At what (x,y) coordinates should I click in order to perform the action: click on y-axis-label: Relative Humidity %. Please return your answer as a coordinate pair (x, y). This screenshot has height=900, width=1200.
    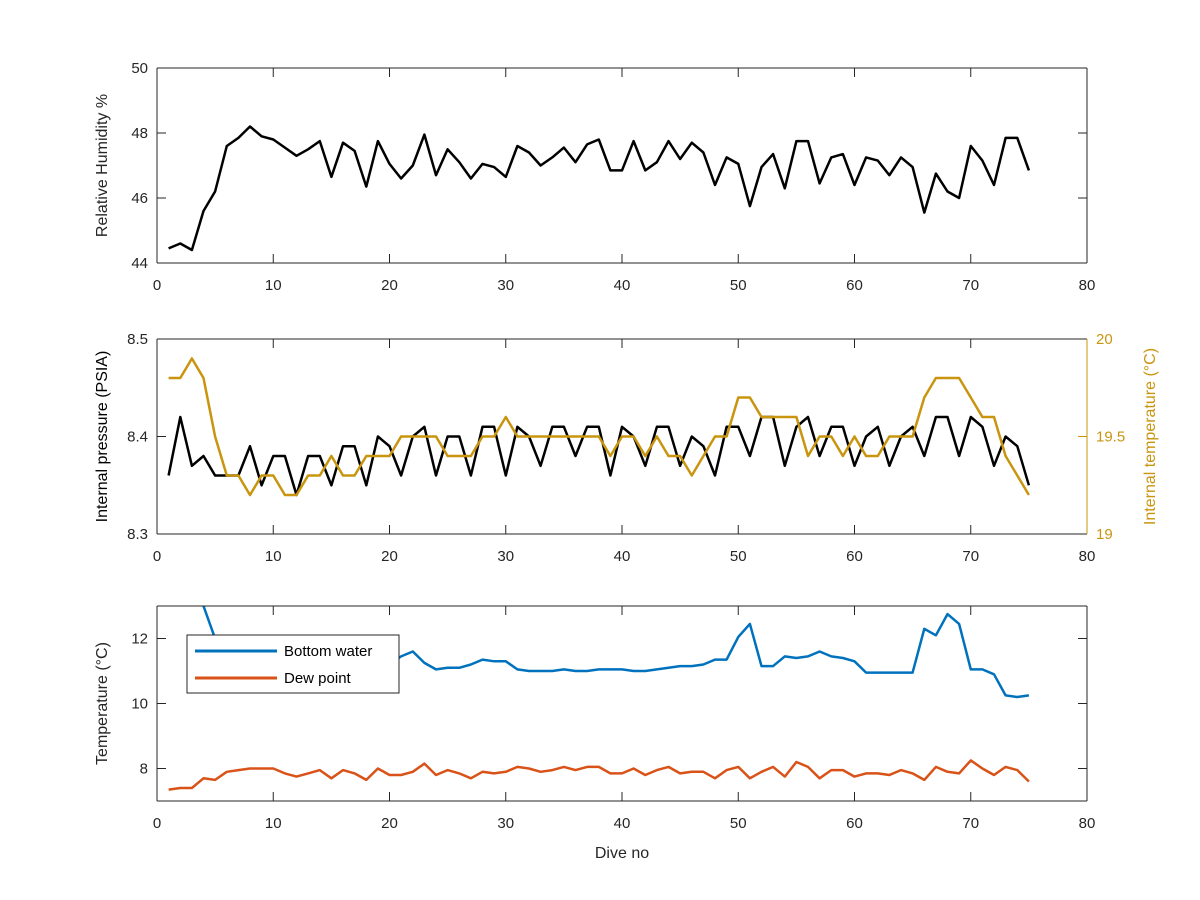
    Looking at the image, I should click on (102, 165).